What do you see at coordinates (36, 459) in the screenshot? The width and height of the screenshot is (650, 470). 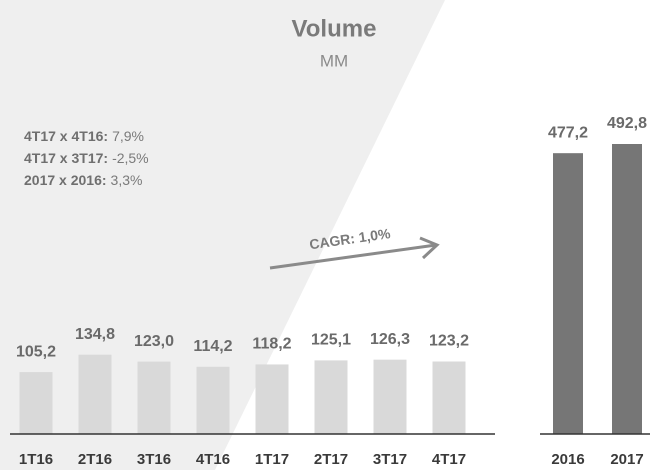 I see `x-tick-label: 1T16` at bounding box center [36, 459].